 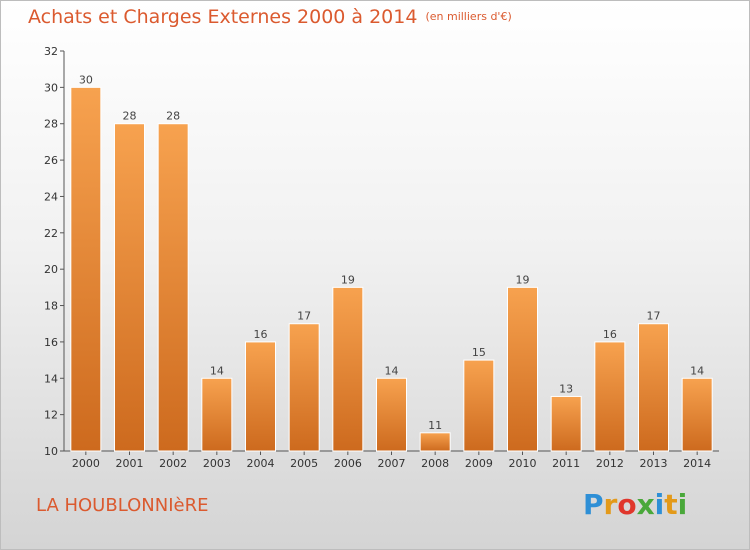 What do you see at coordinates (654, 463) in the screenshot?
I see `x-tick-label: 2013` at bounding box center [654, 463].